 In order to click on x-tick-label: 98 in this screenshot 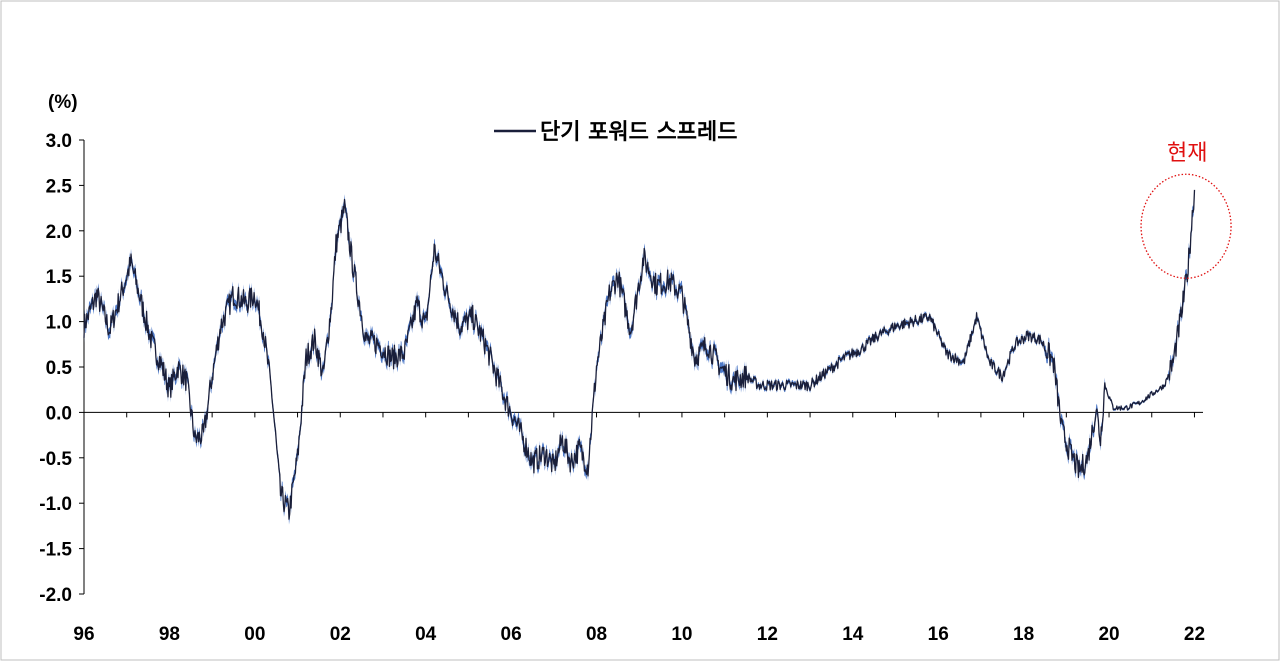, I will do `click(169, 634)`.